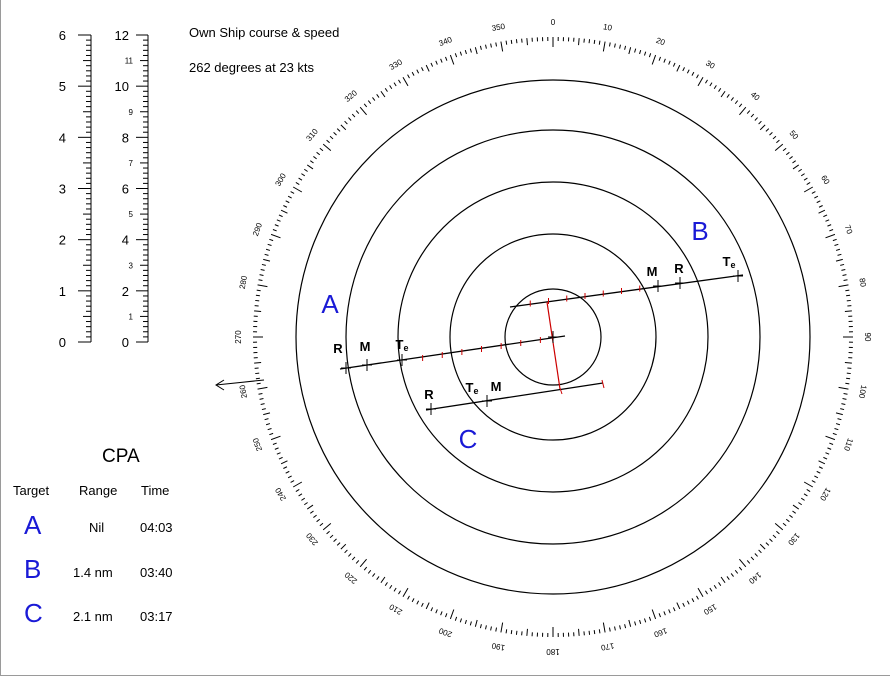 The image size is (891, 677). Describe the element at coordinates (125, 291) in the screenshot. I see `right-scale-label: 2` at that location.